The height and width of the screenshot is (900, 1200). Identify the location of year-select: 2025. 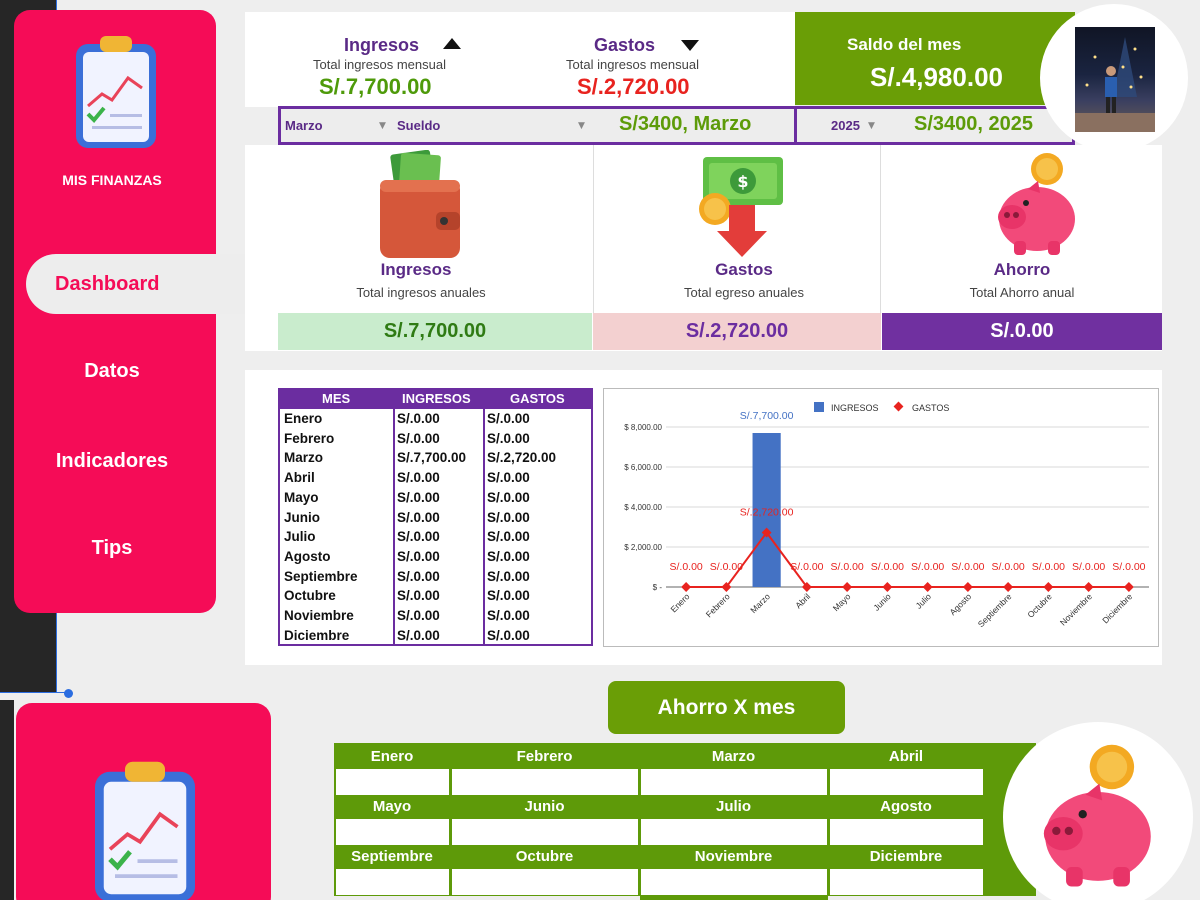
(845, 125).